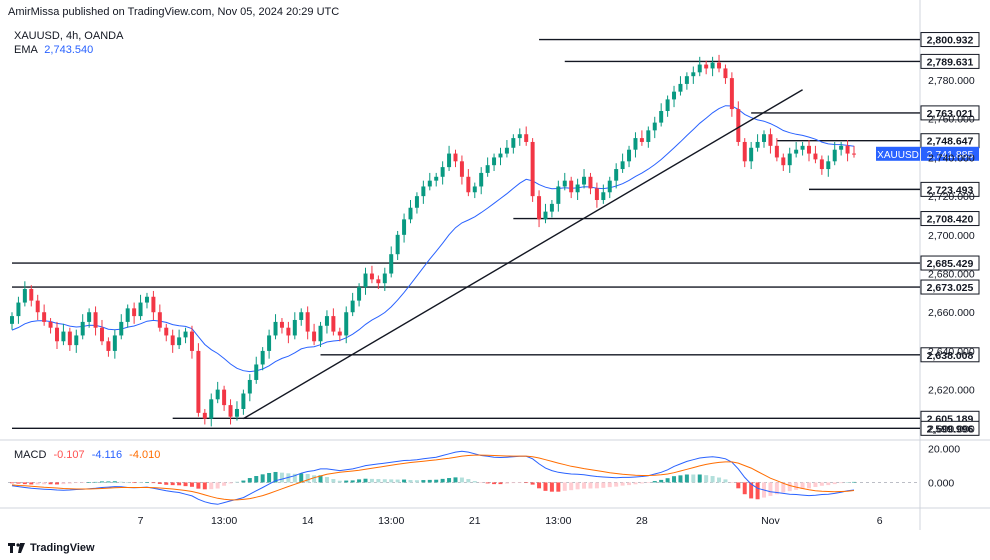 The height and width of the screenshot is (560, 990). Describe the element at coordinates (69, 50) in the screenshot. I see `ema-value: 2,743.540` at that location.